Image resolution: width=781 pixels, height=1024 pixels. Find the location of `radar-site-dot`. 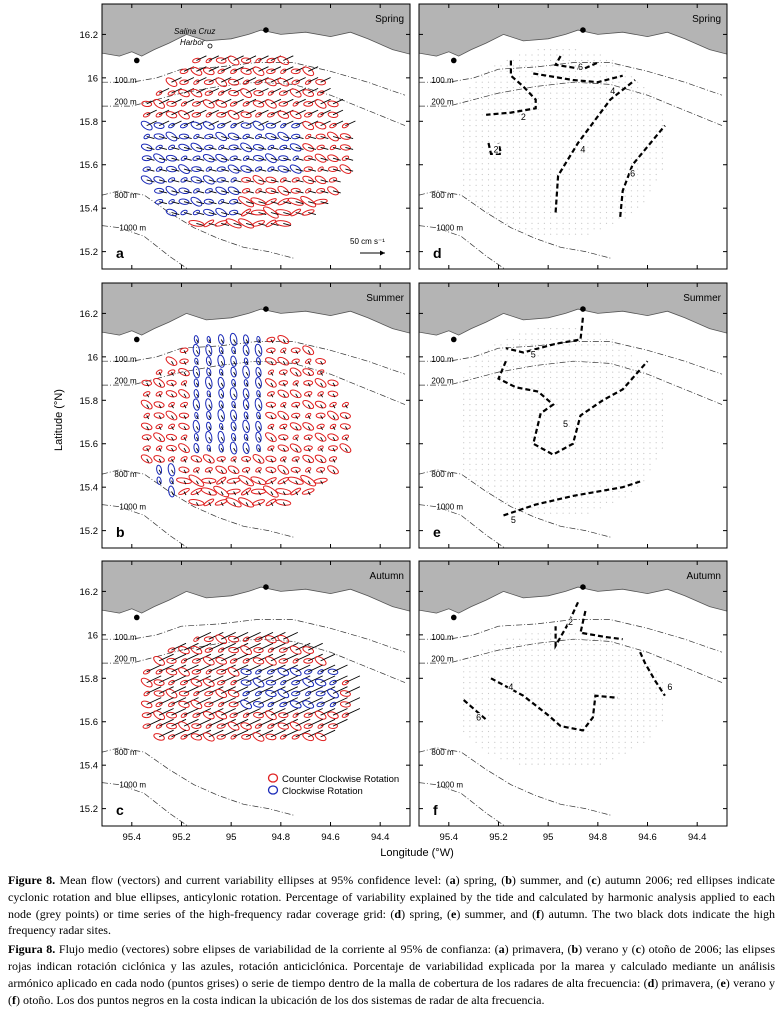

radar-site-dot is located at coordinates (453, 60).